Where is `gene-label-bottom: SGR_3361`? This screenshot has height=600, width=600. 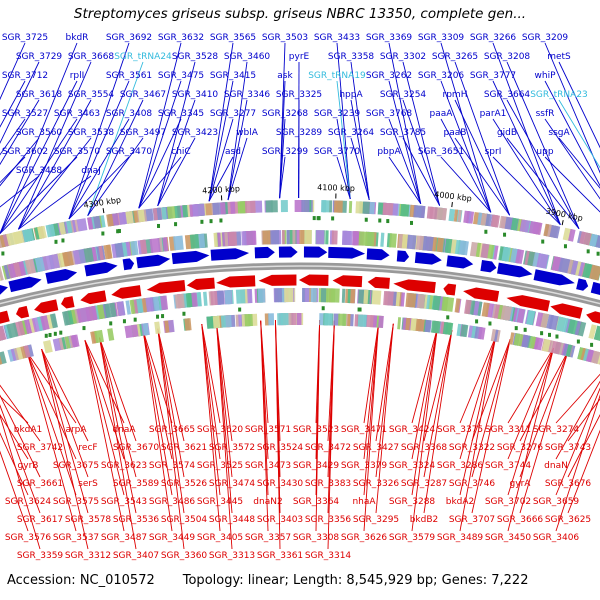
gene-label-bottom: SGR_3361 is located at coordinates (280, 556).